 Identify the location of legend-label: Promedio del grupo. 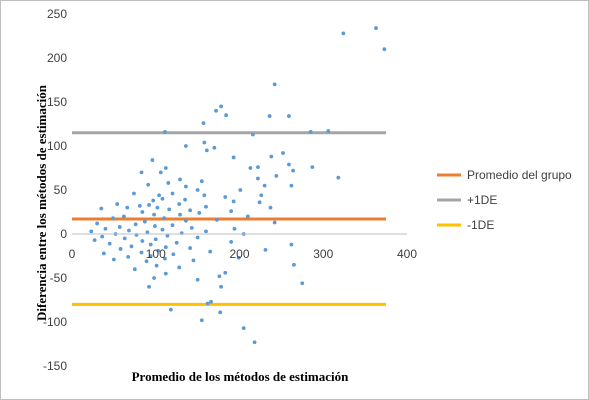
(519, 175).